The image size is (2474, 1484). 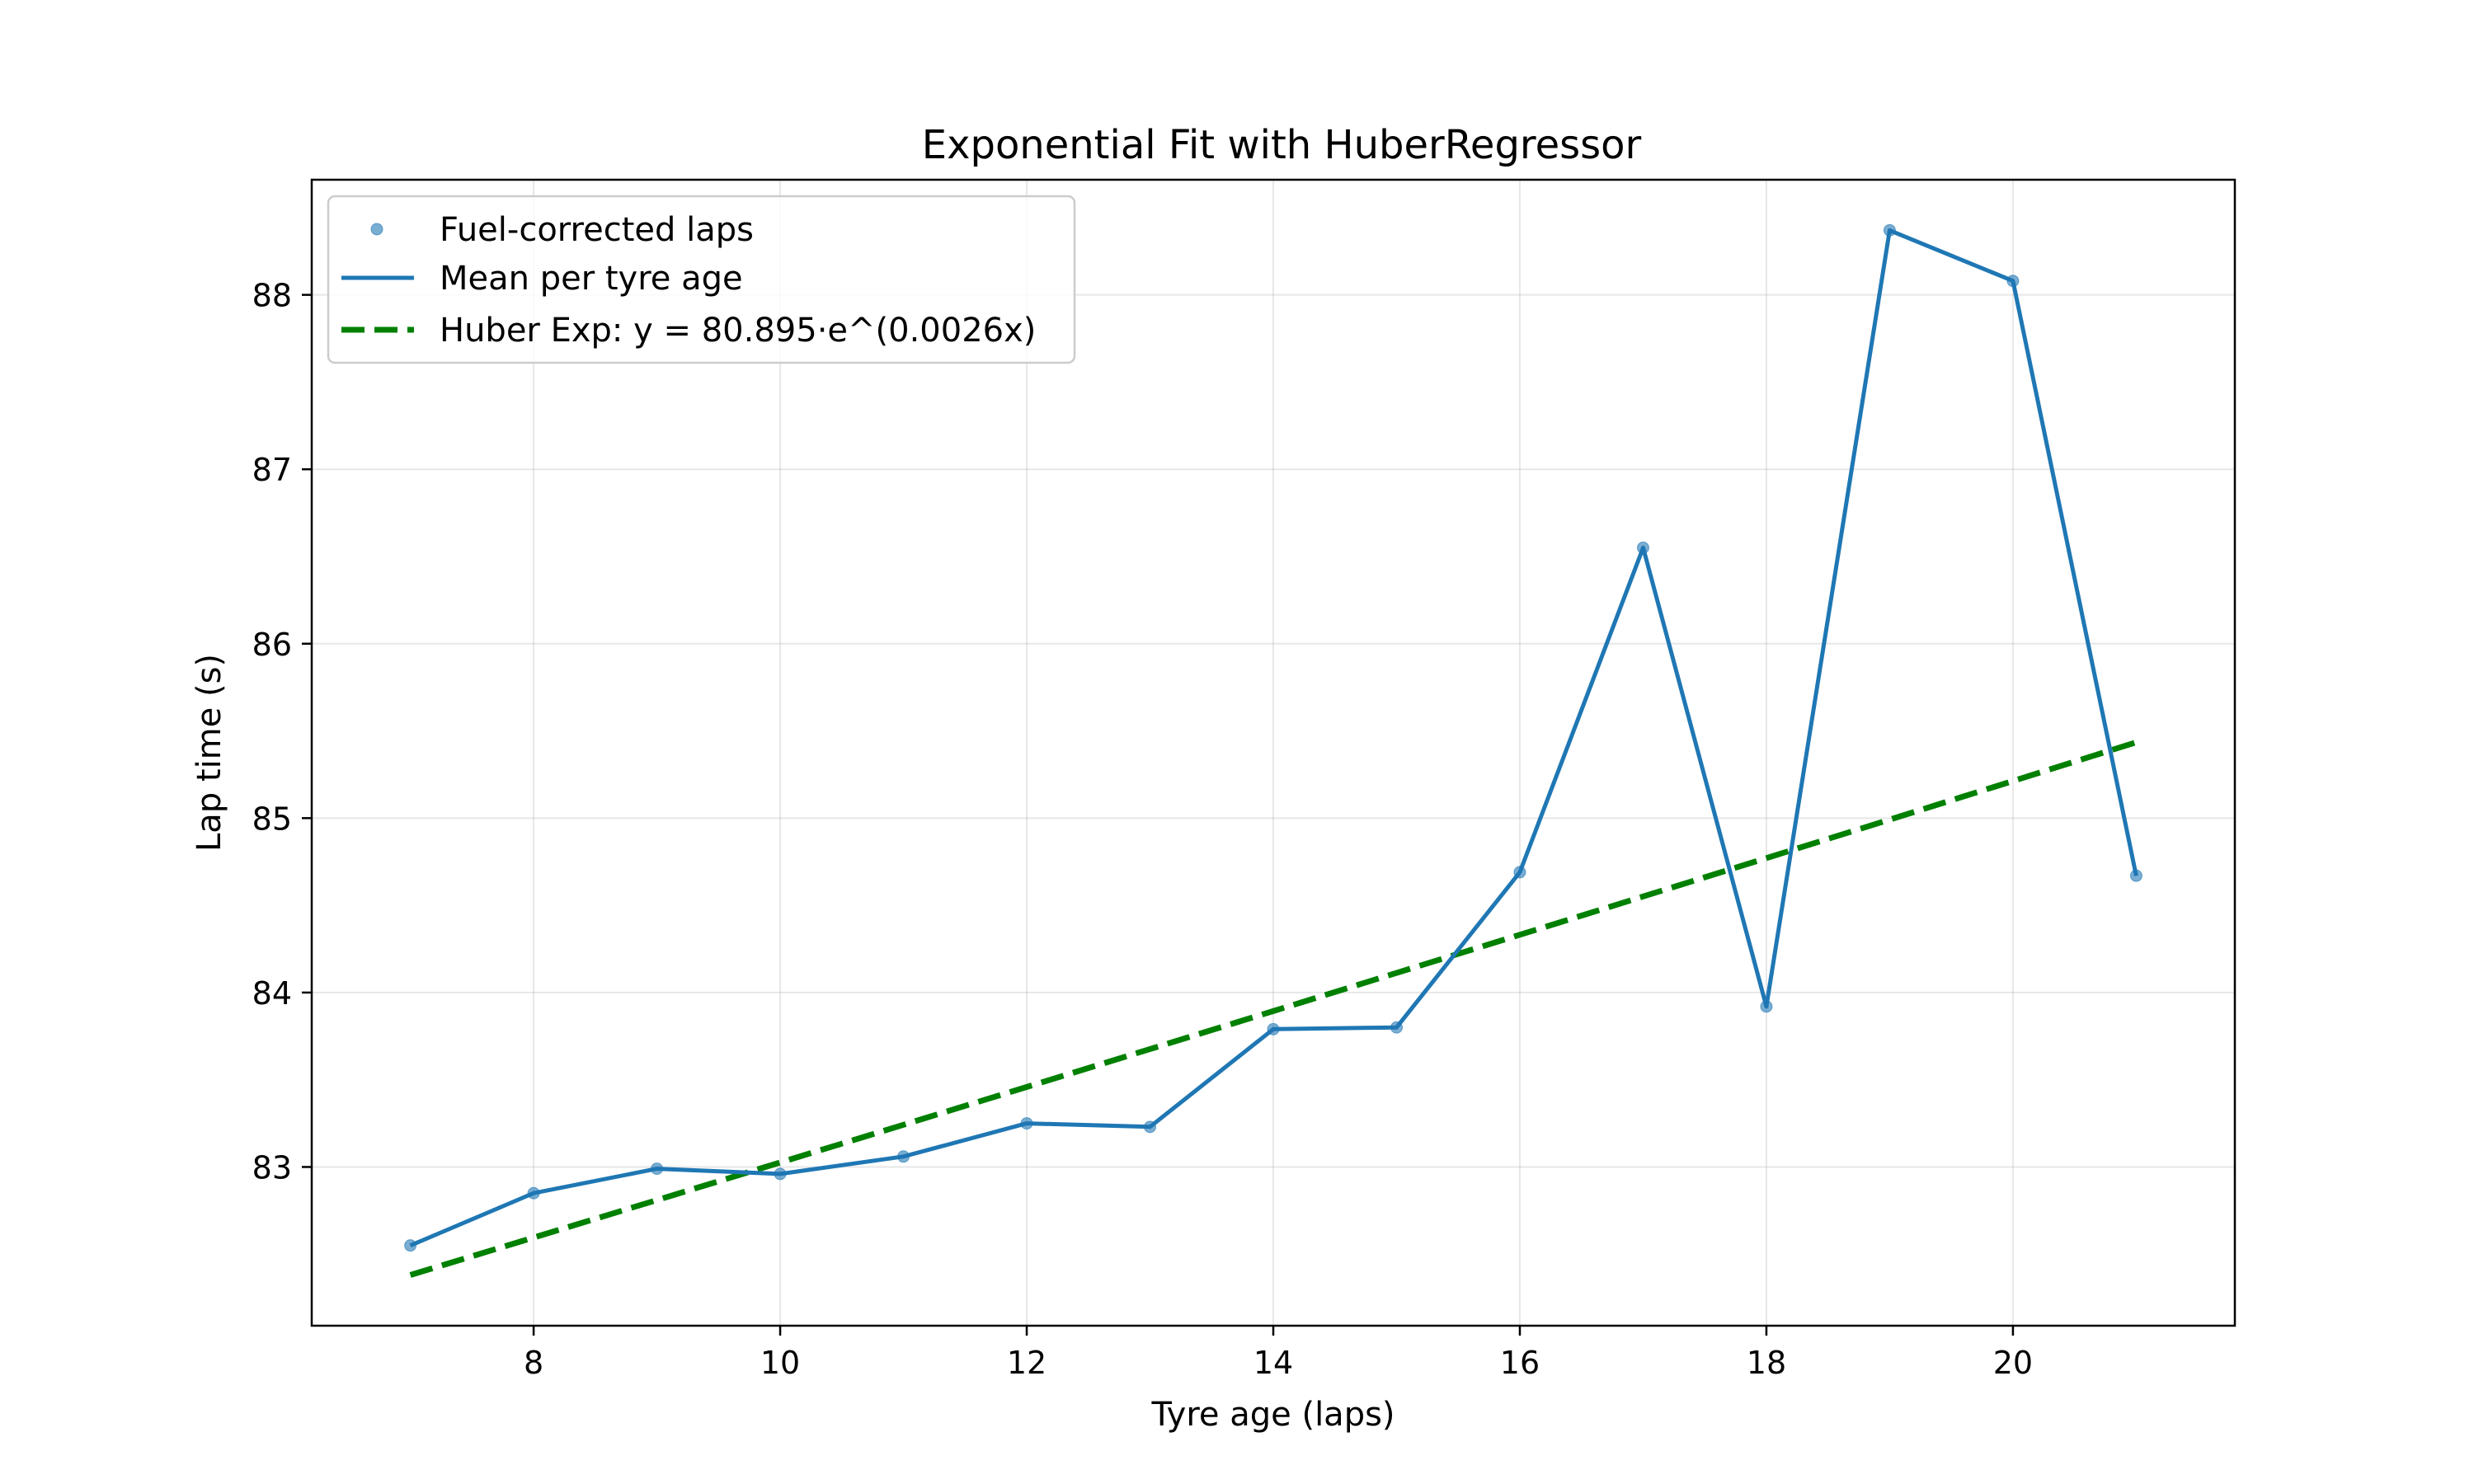 I want to click on y-axis-label: Lap time (s), so click(x=209, y=753).